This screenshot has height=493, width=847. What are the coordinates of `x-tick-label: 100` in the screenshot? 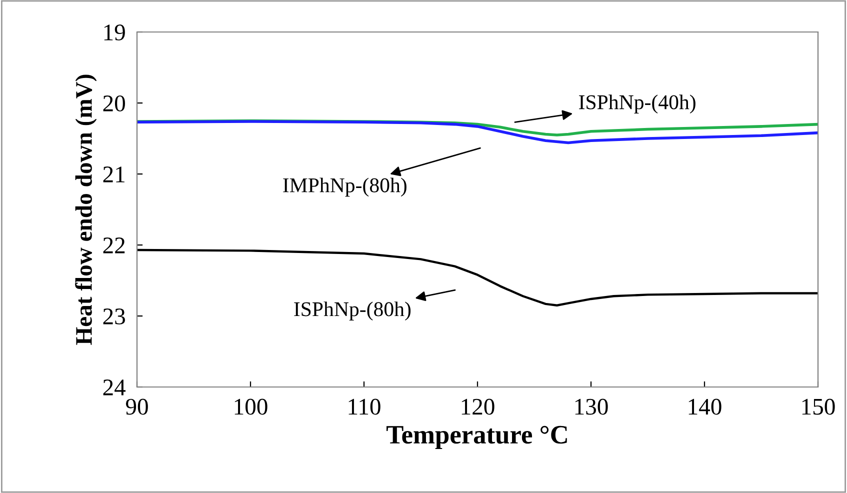 It's located at (251, 406).